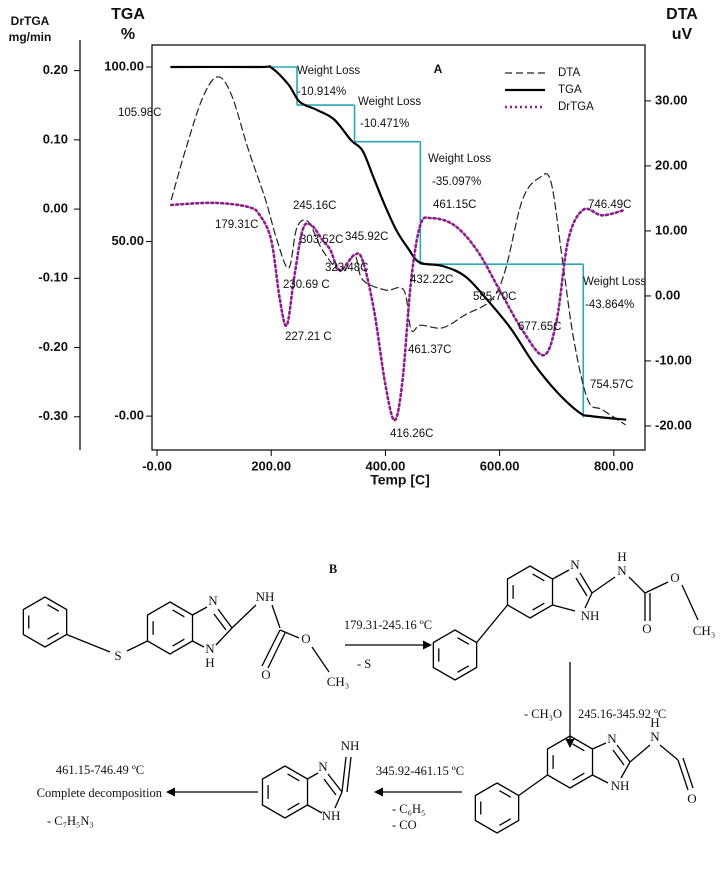  I want to click on y-tick-label: 100.00, so click(124, 65).